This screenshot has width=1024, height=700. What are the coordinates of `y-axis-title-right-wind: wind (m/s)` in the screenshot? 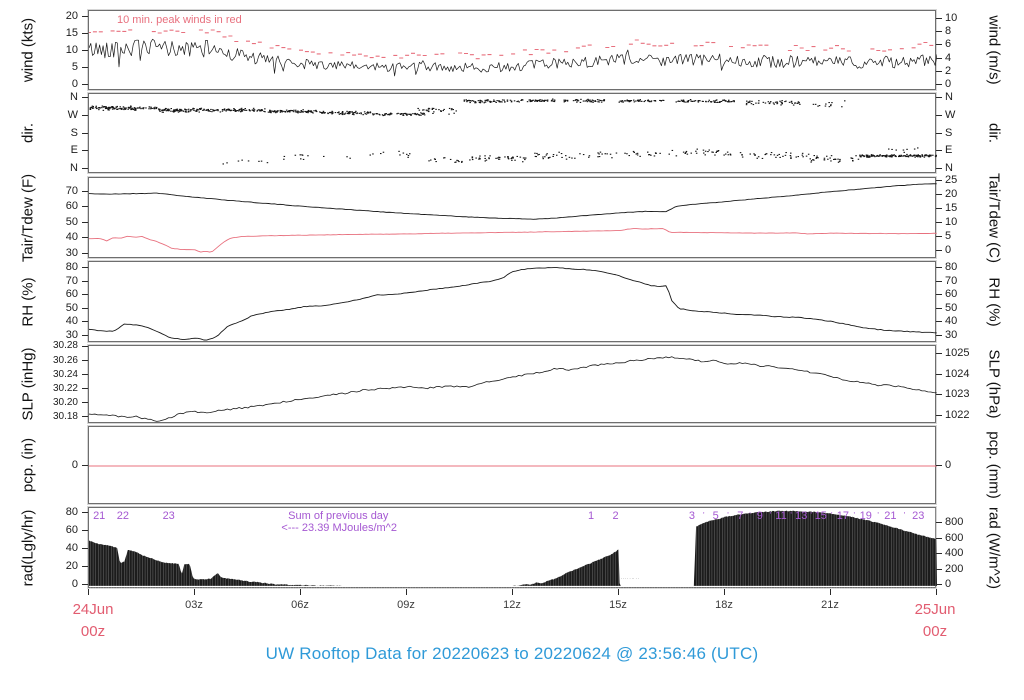 It's located at (994, 50).